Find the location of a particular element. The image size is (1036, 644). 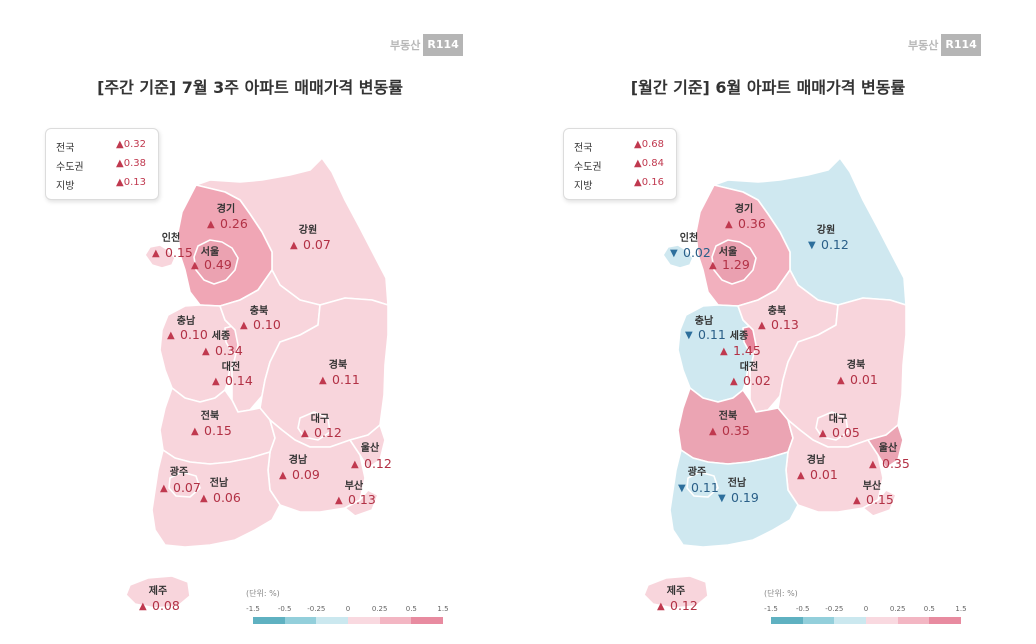

region-value-gyeongbuk: 0.01 is located at coordinates (864, 379).